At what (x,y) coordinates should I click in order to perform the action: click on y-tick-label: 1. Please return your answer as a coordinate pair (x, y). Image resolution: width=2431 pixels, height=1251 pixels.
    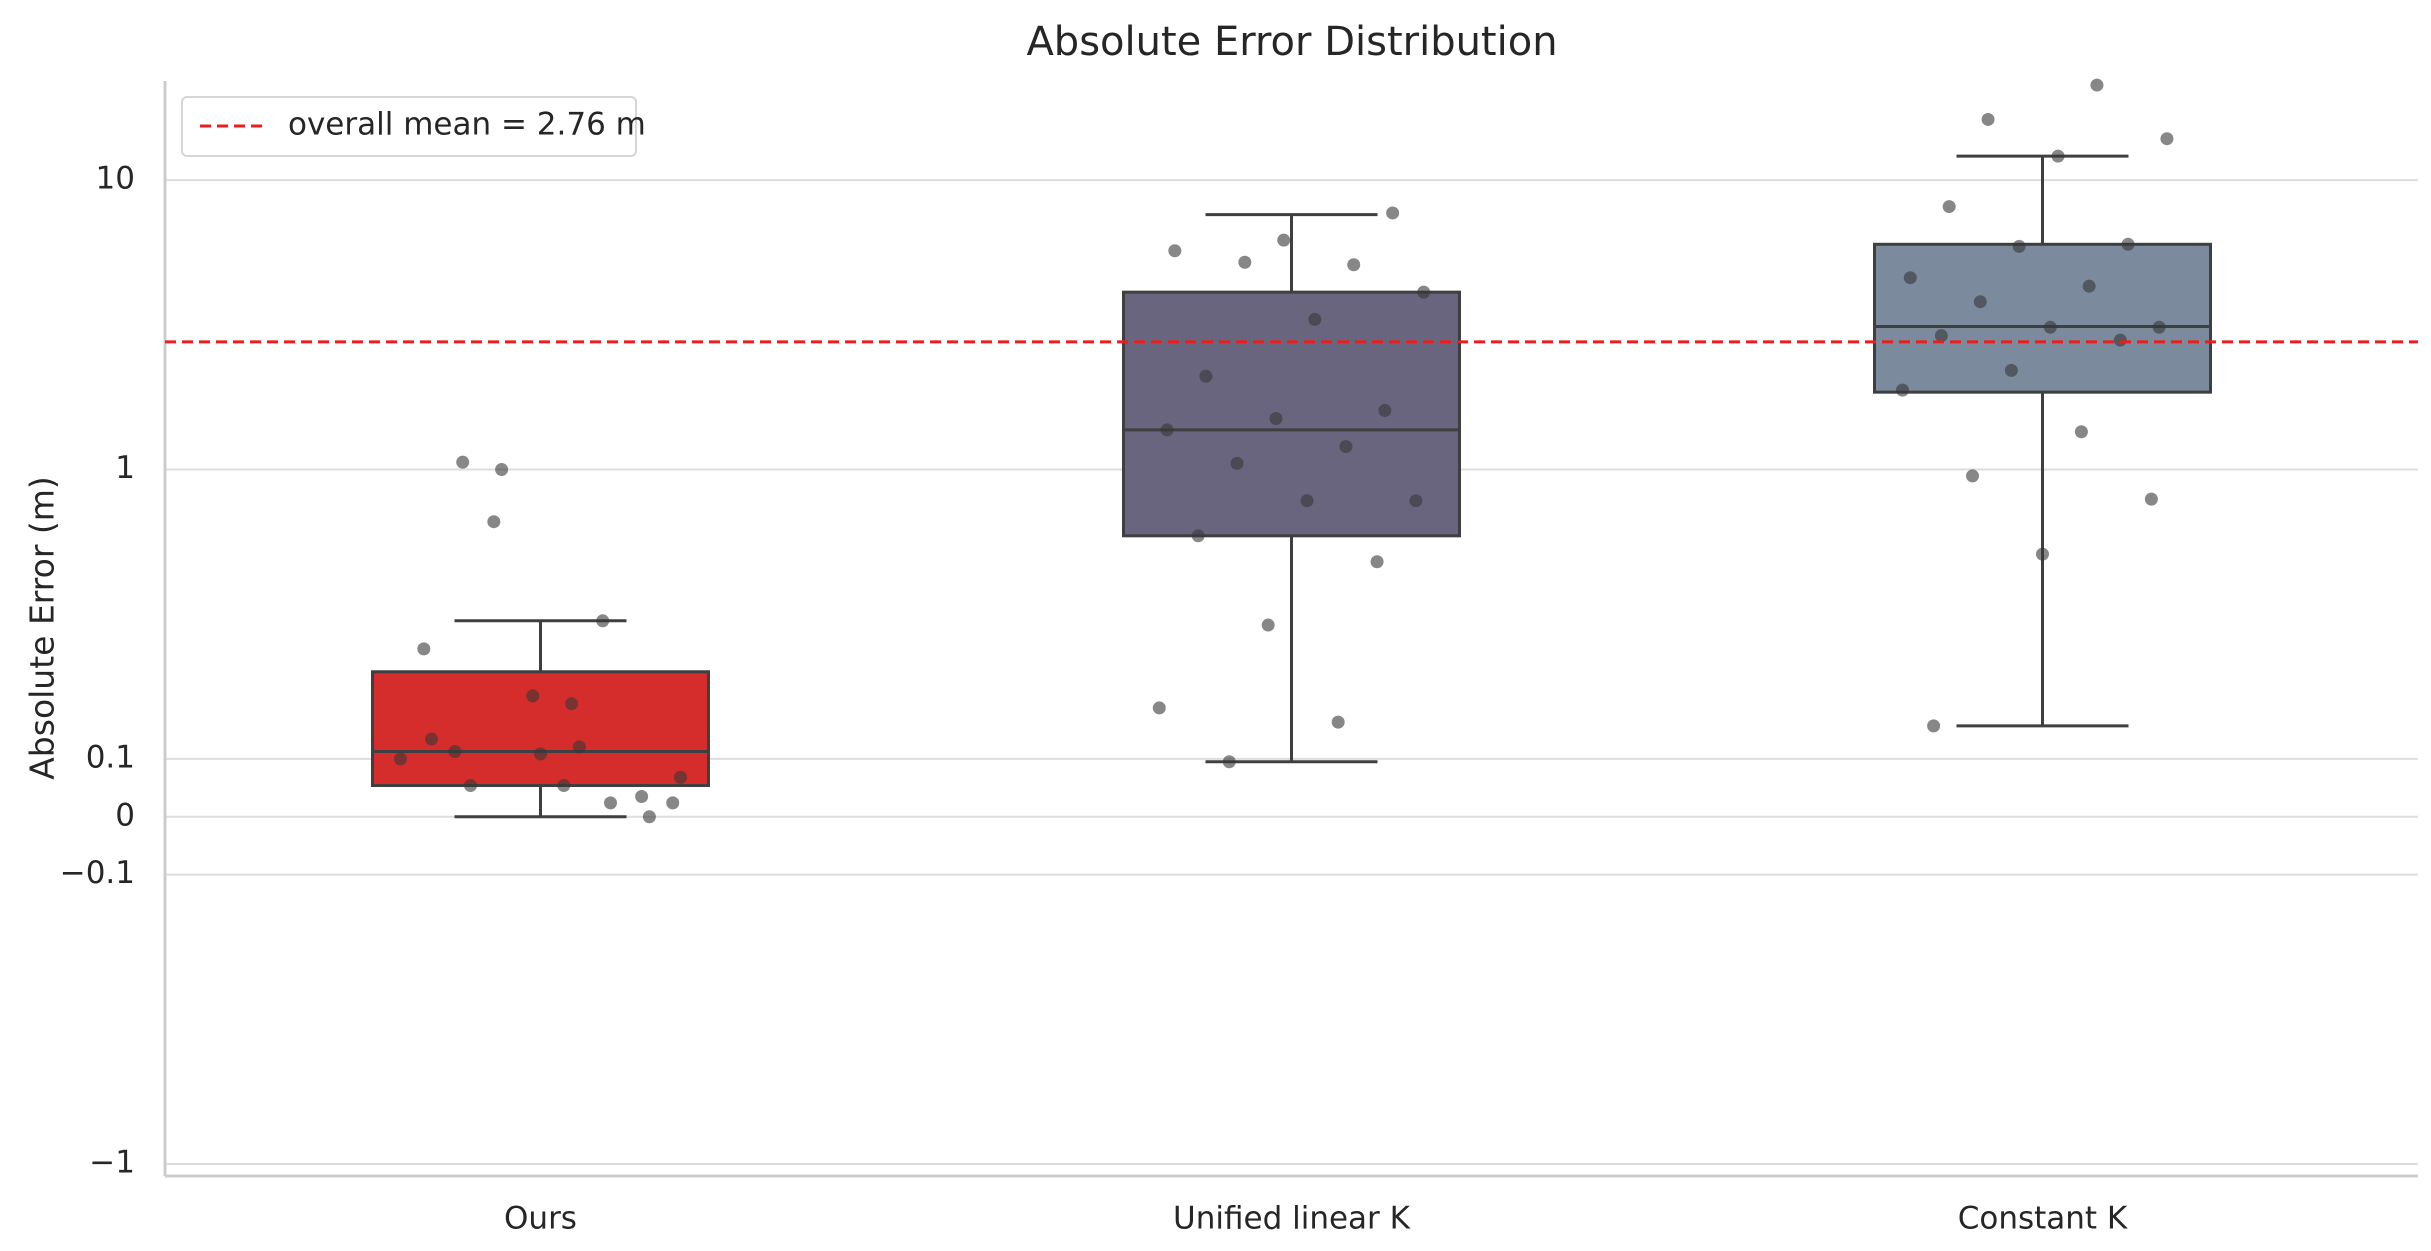
    Looking at the image, I should click on (125, 468).